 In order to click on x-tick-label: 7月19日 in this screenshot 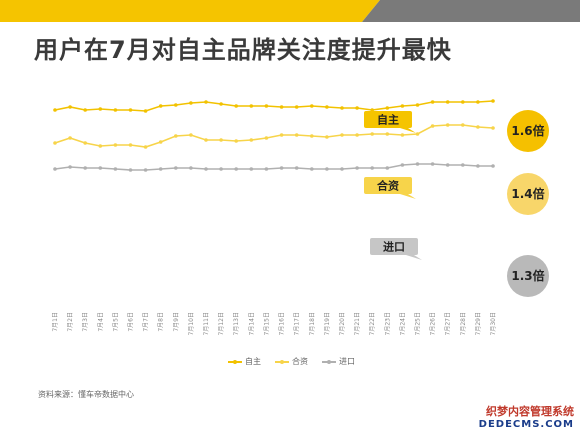, I will do `click(327, 323)`.